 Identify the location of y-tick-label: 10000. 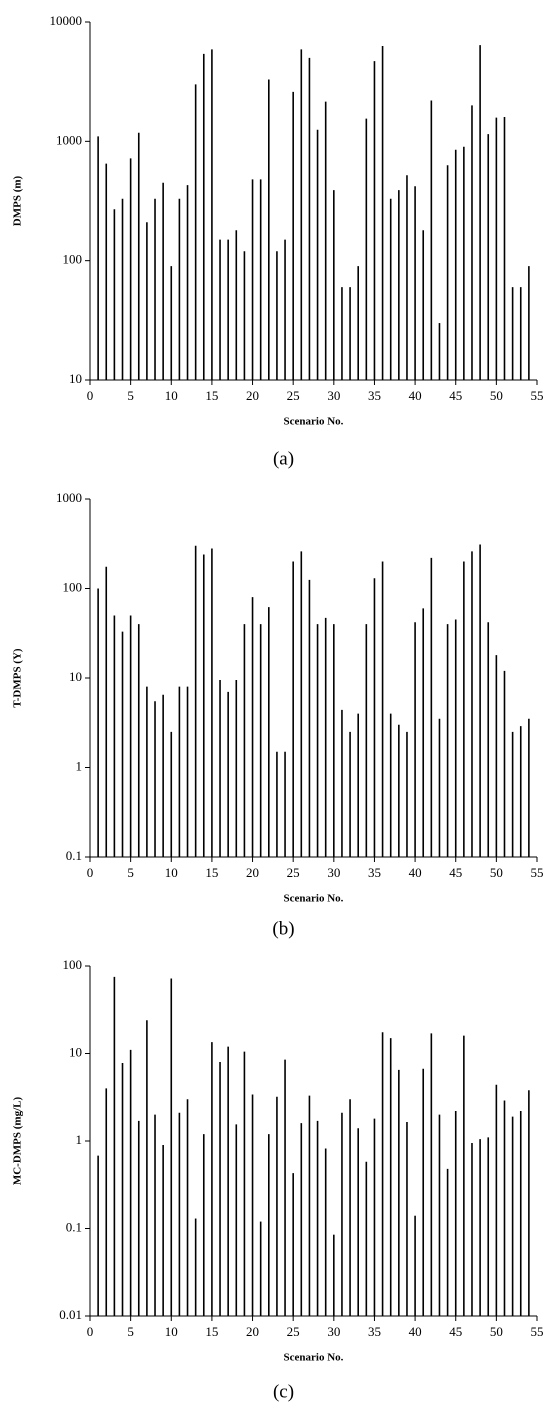
(66, 20).